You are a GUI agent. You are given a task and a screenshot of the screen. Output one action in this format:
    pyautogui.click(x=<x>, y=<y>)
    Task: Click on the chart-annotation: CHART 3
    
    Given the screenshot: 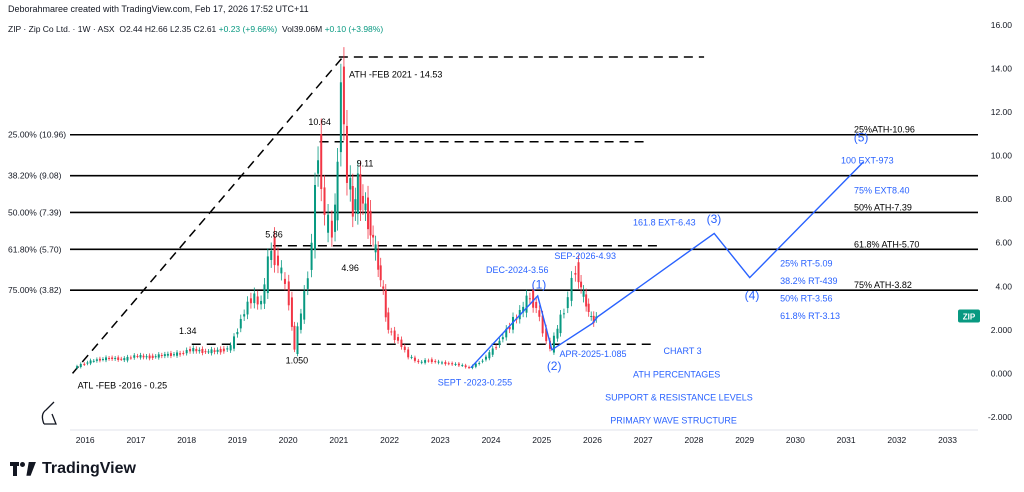 What is the action you would take?
    pyautogui.click(x=682, y=351)
    